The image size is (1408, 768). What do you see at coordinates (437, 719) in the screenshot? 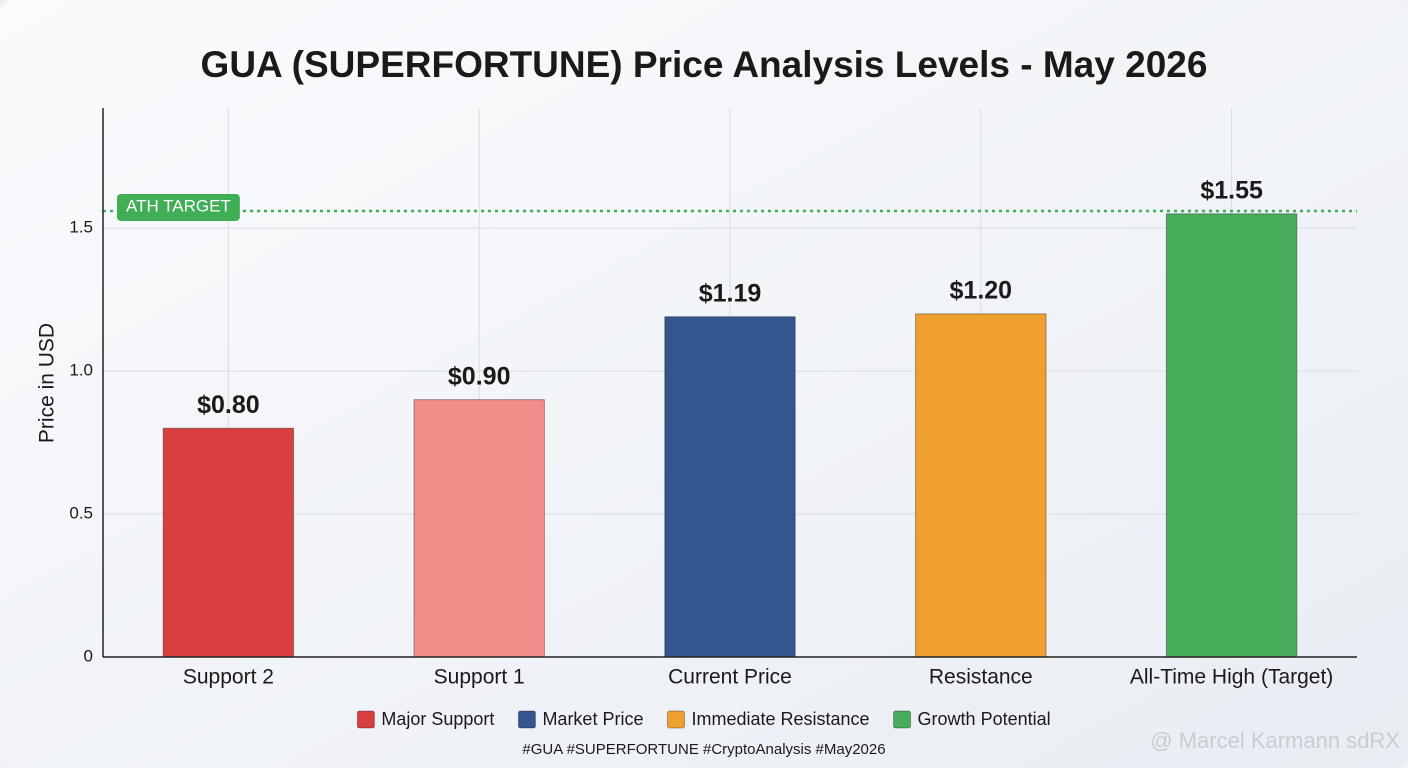
I see `legend-label: Major Support` at bounding box center [437, 719].